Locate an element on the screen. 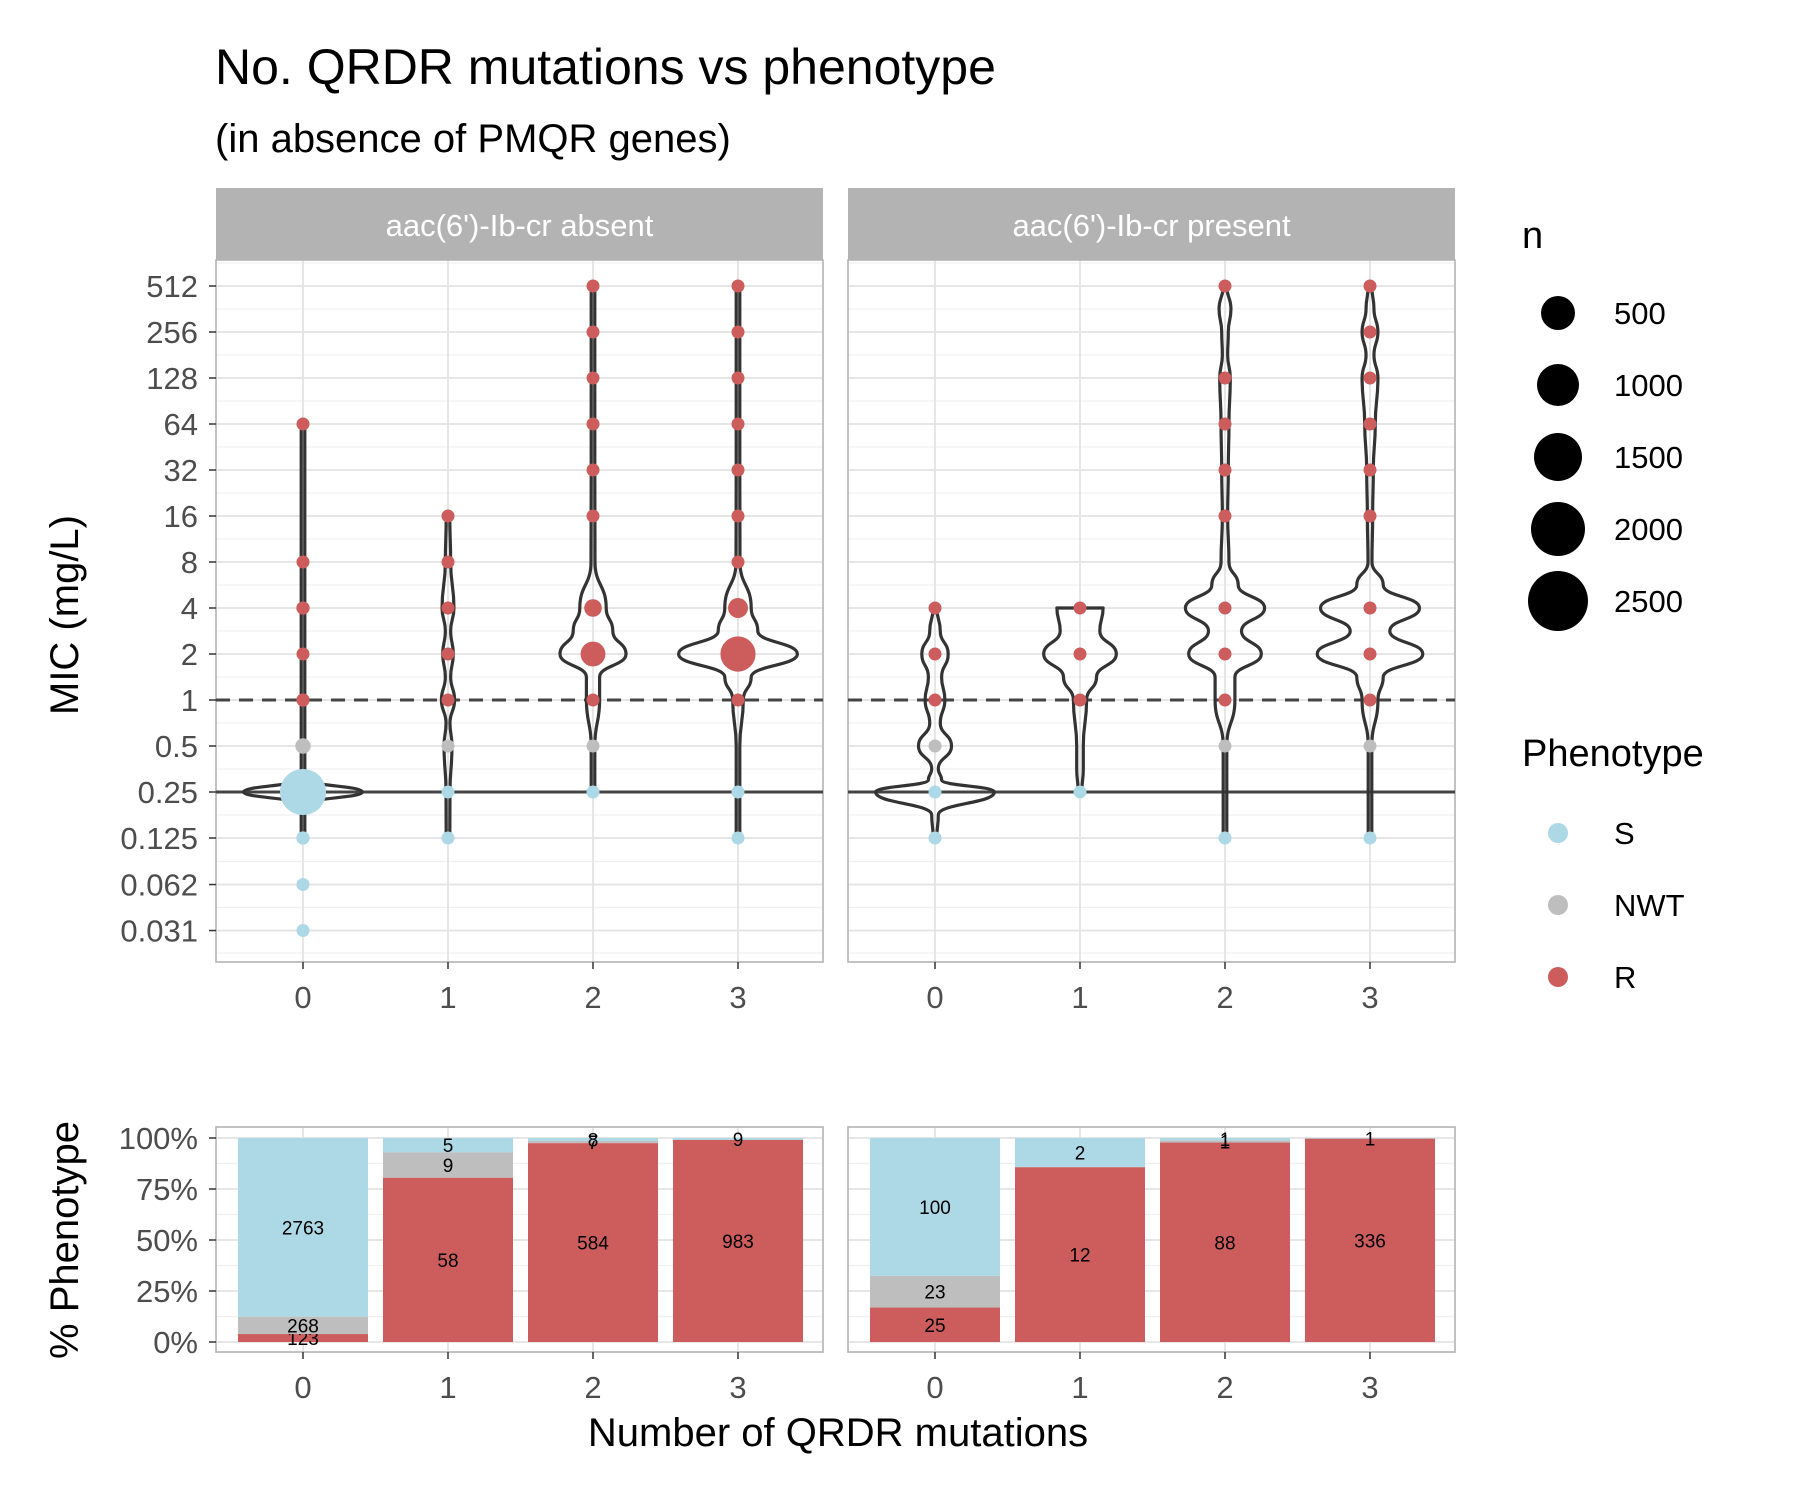  legend: n Phenotype 500 1000 1500 2000 2500 S NWT R is located at coordinates (1613, 605).